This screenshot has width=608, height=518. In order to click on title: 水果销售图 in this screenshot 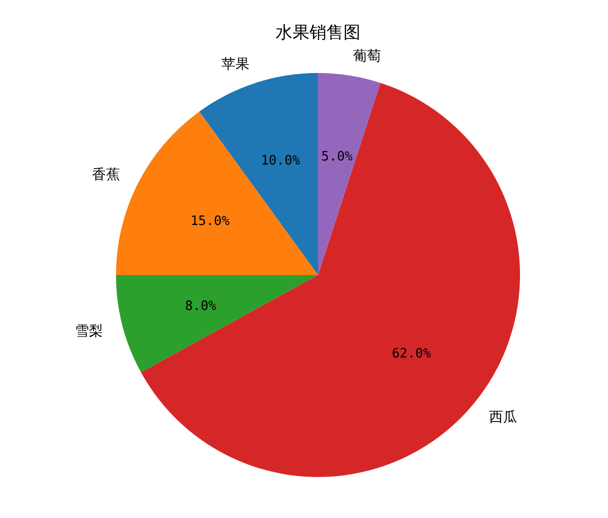, I will do `click(318, 33)`.